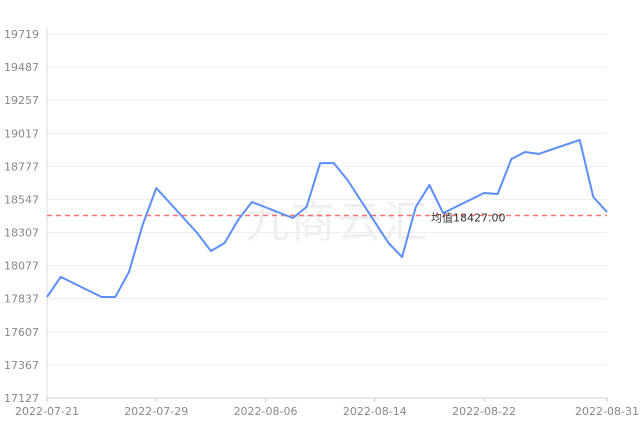 This screenshot has height=423, width=641. I want to click on x-tick-label: 2022-07-29, so click(156, 411).